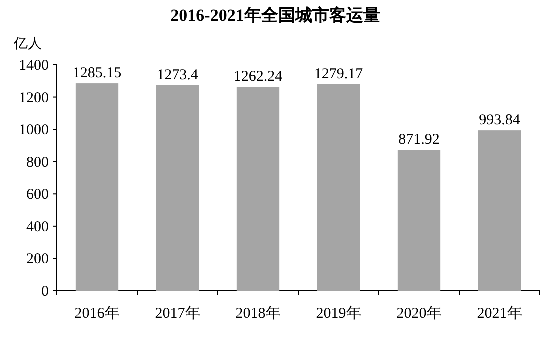 The image size is (551, 337). Describe the element at coordinates (37, 260) in the screenshot. I see `y-tick-label: 200` at that location.